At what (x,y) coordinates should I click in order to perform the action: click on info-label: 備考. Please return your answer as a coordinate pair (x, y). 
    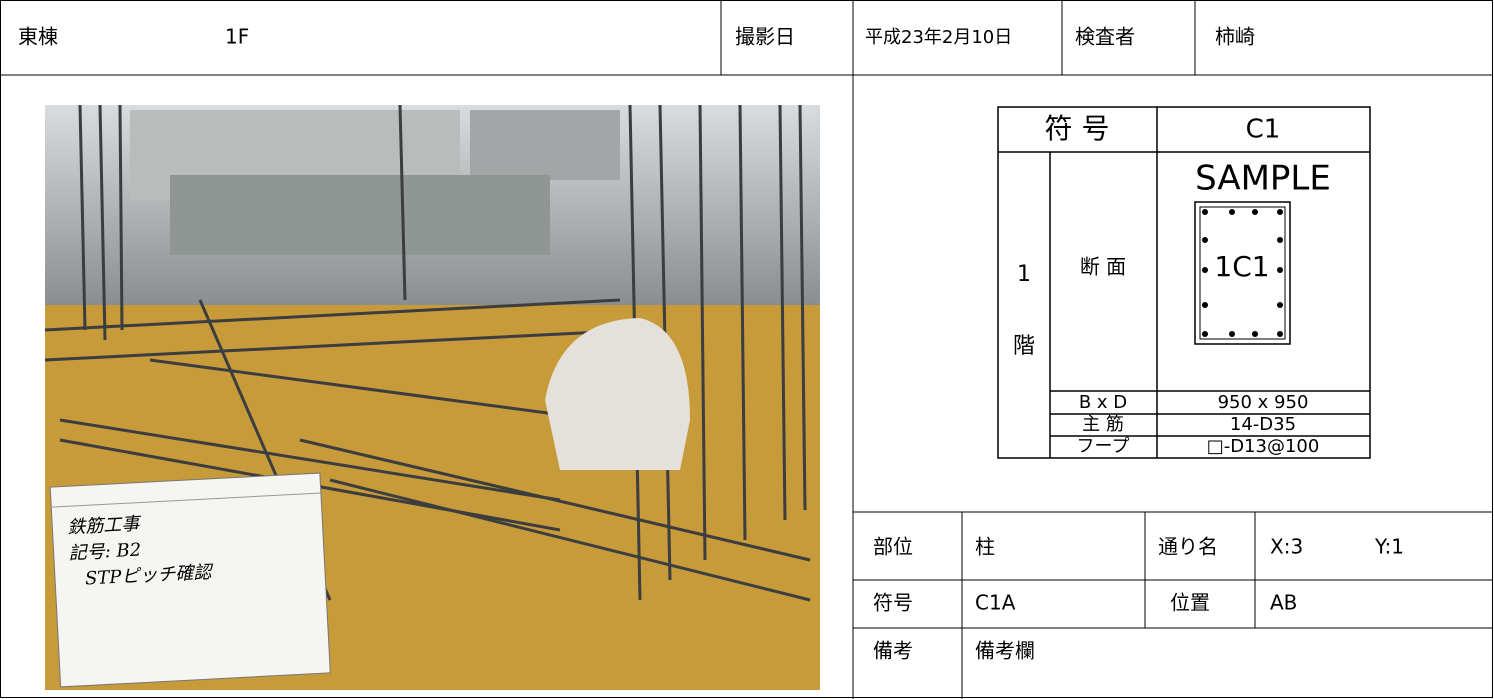
    Looking at the image, I should click on (893, 651).